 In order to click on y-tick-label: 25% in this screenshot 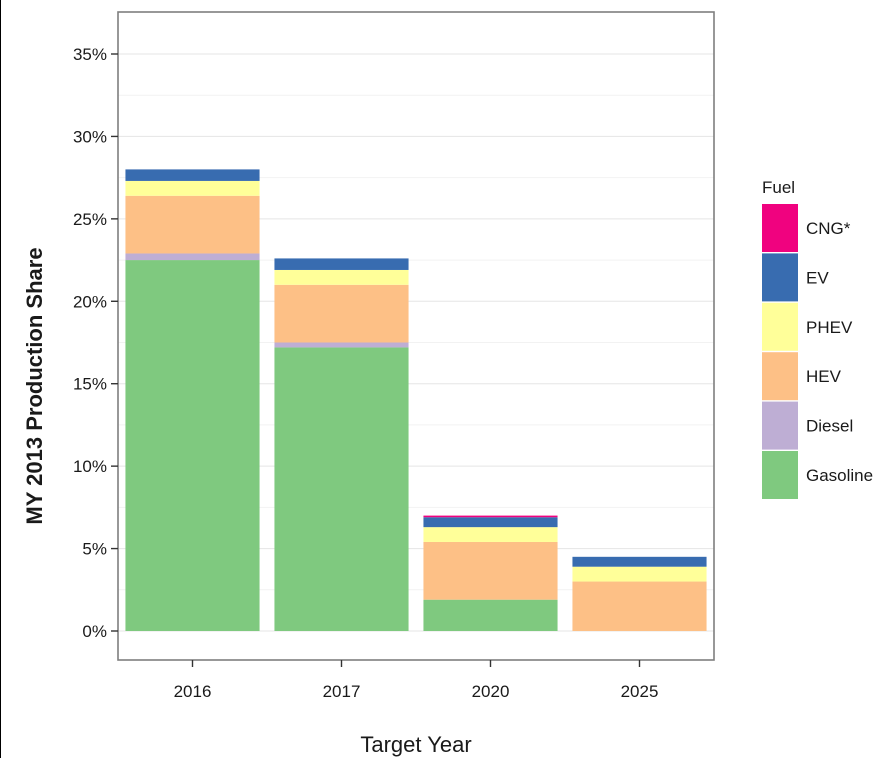, I will do `click(90, 219)`.